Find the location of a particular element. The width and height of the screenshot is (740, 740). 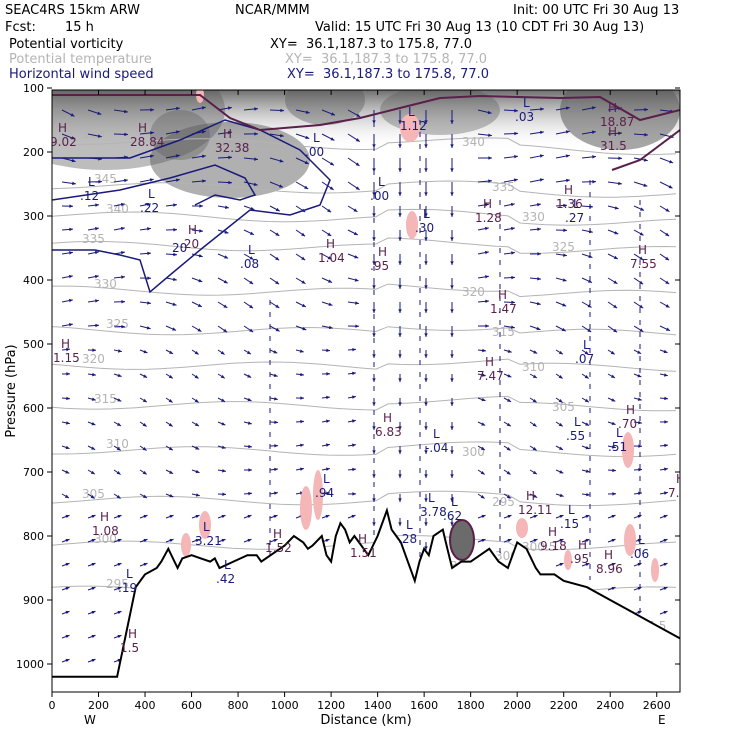

x-tick-label: 2000 is located at coordinates (517, 705).